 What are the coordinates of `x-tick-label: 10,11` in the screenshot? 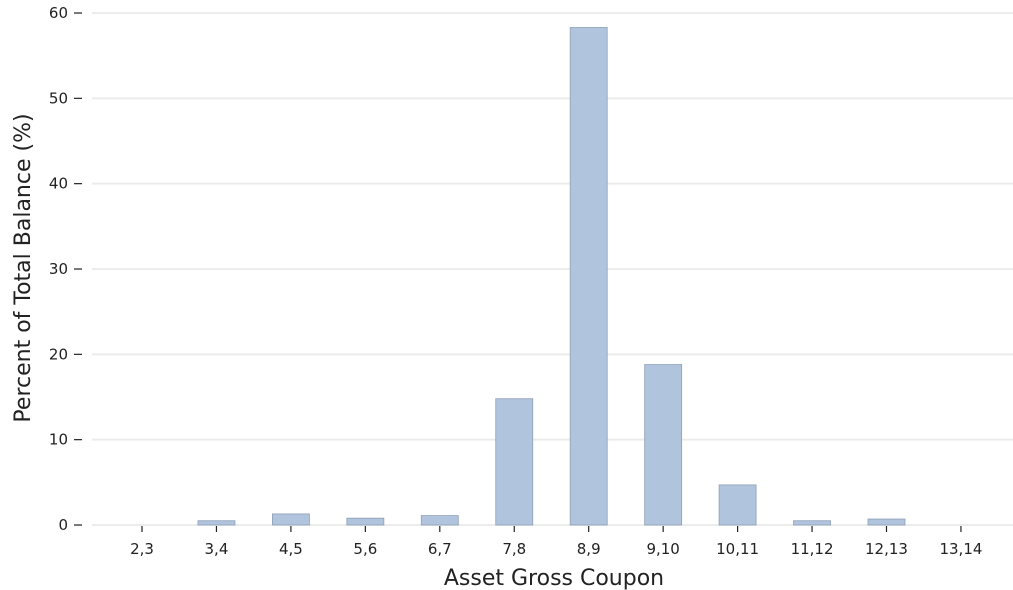 It's located at (737, 549).